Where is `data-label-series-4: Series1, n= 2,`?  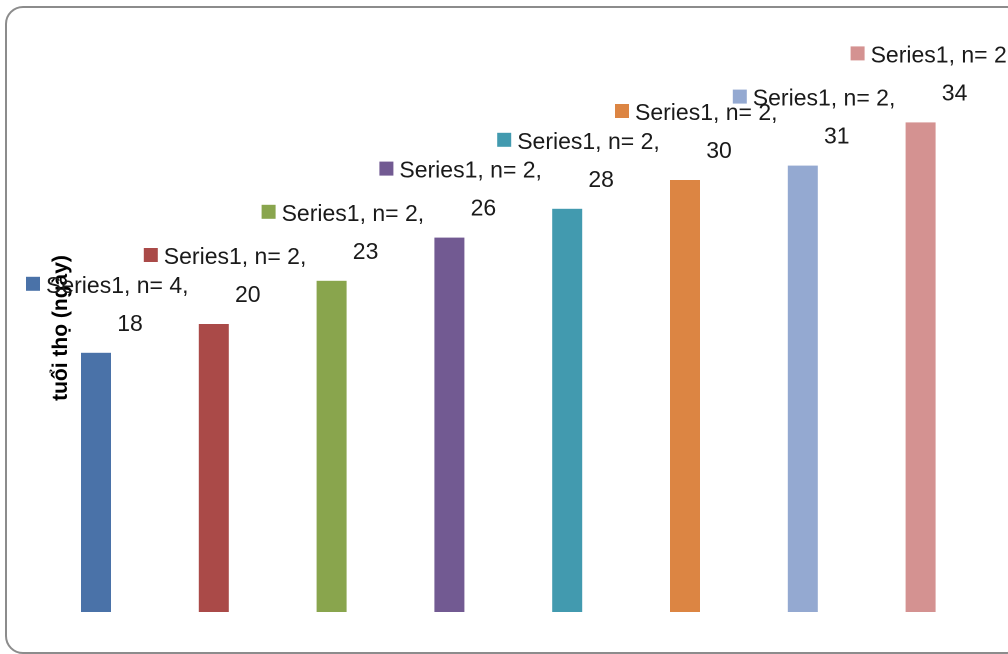 data-label-series-4: Series1, n= 2, is located at coordinates (470, 170).